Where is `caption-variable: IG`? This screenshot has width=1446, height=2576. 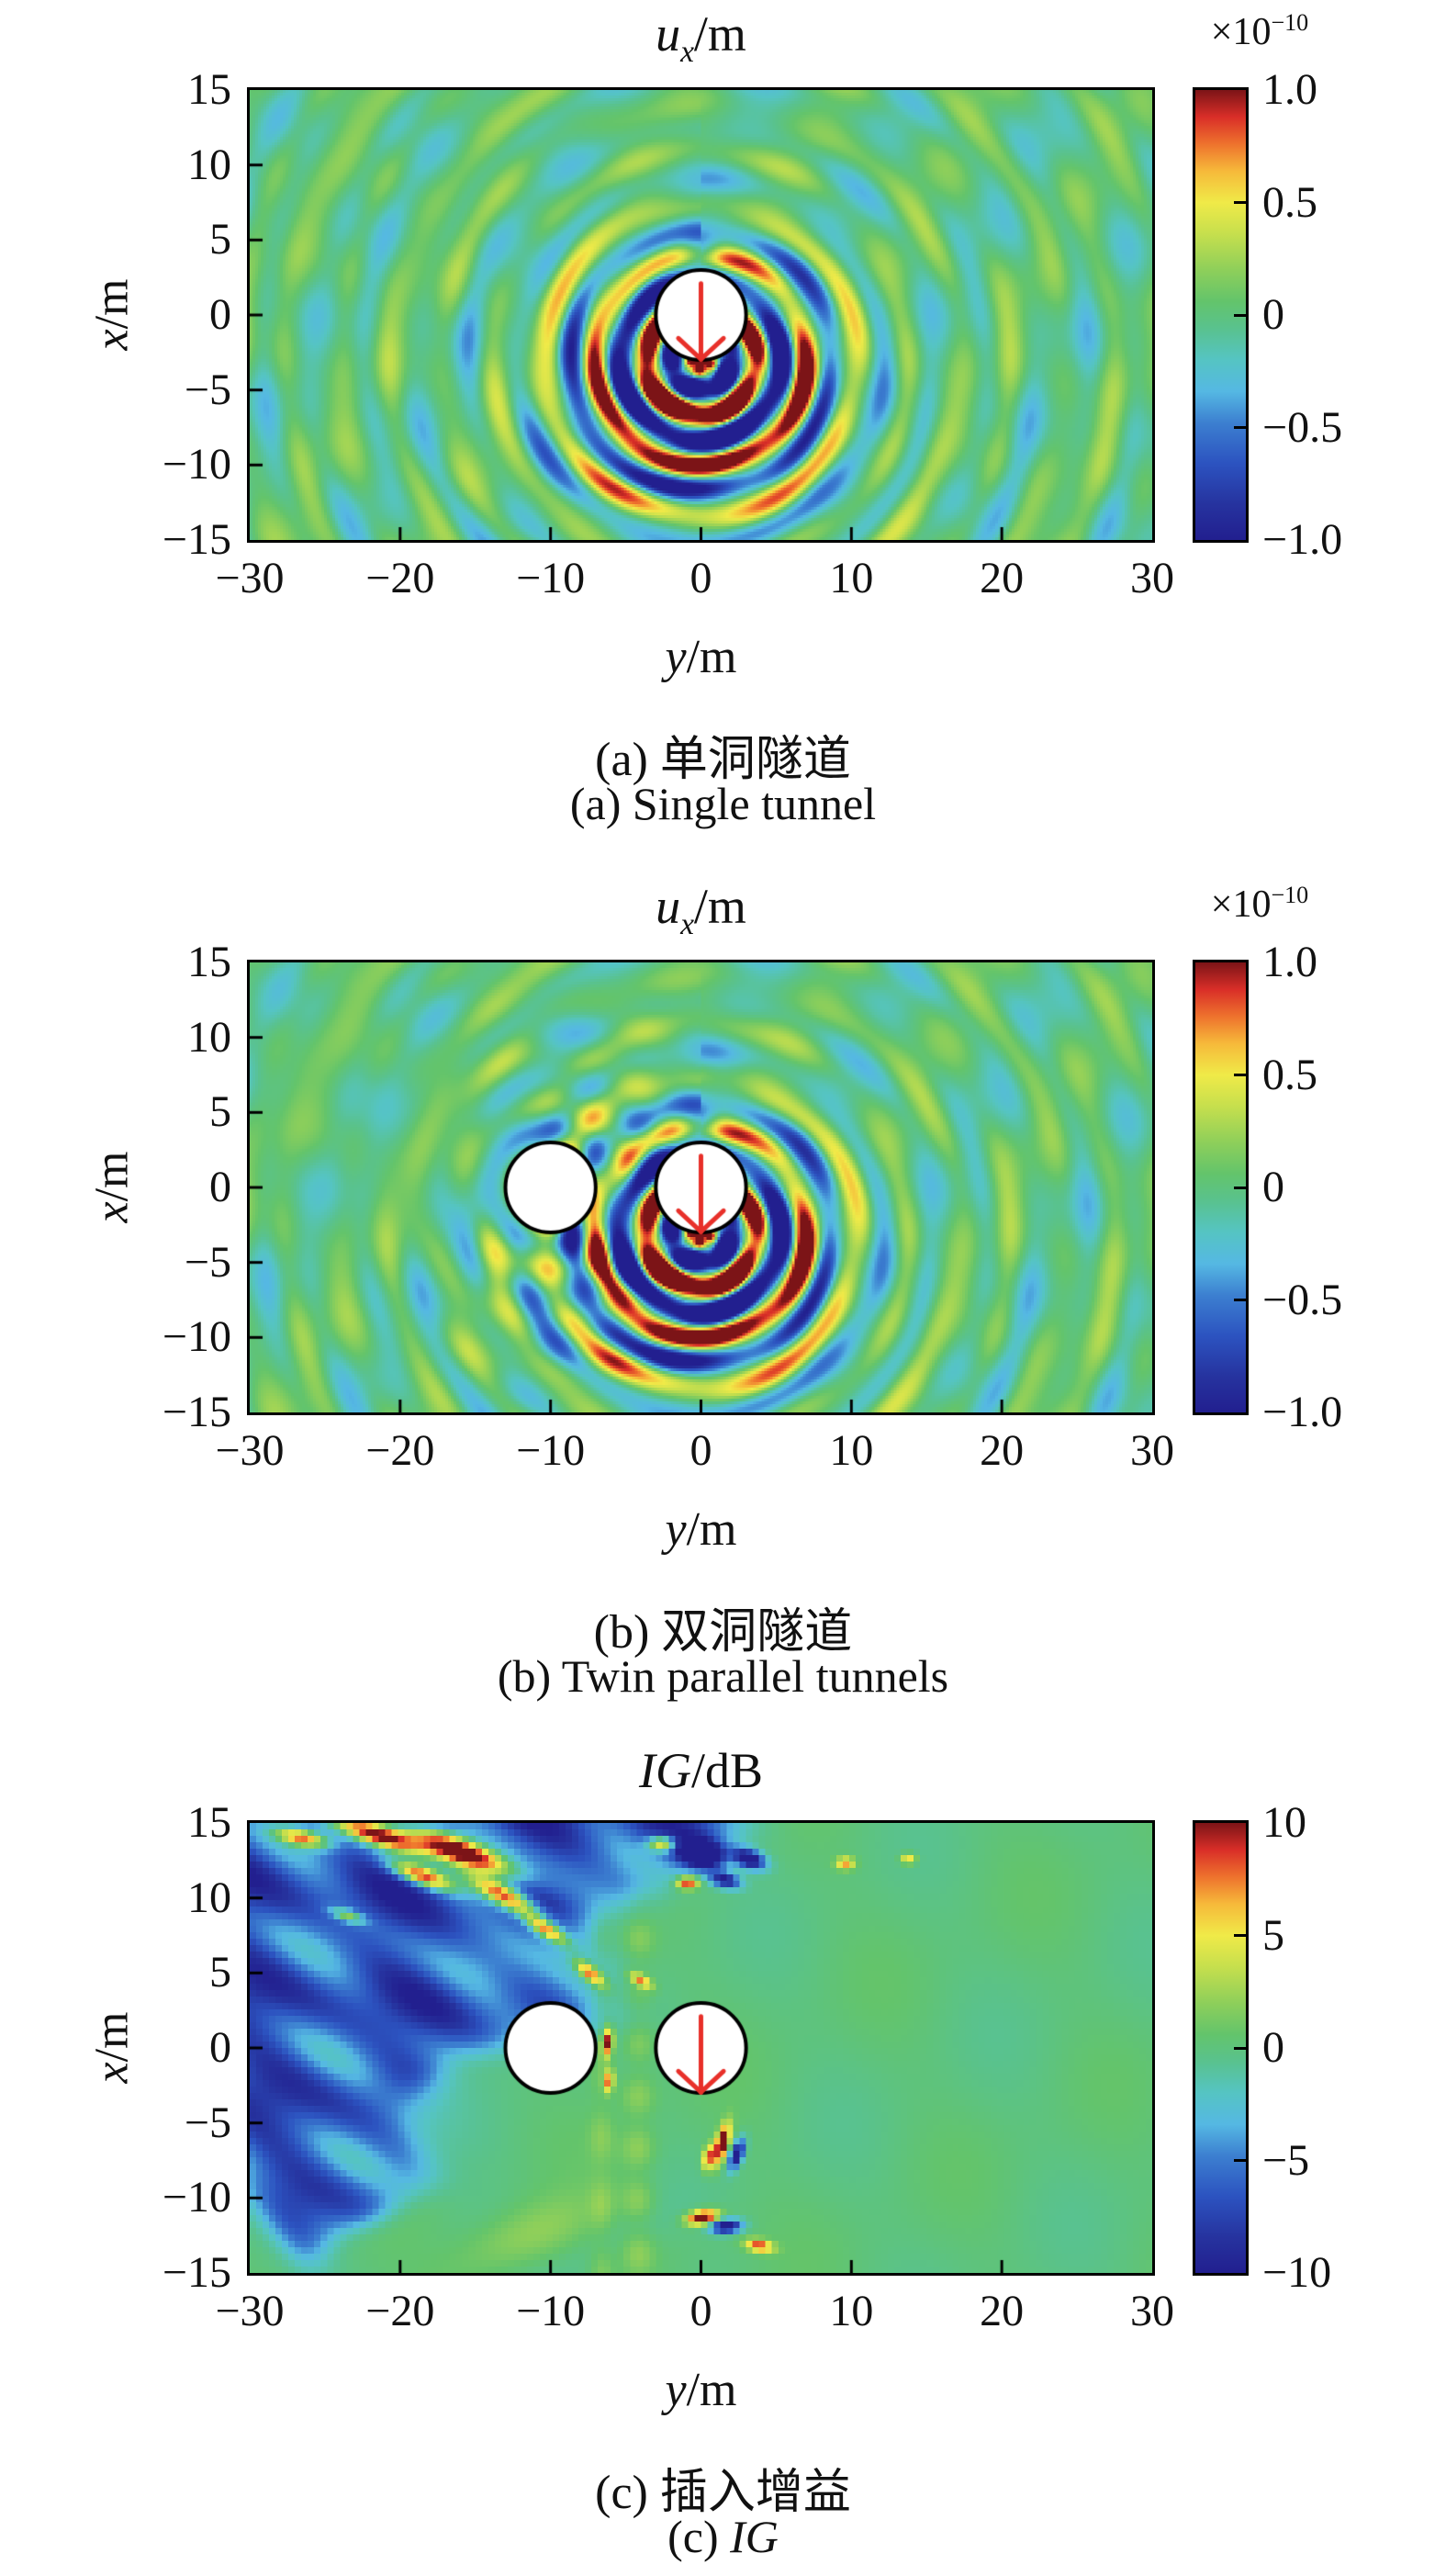
caption-variable: IG is located at coordinates (754, 2536).